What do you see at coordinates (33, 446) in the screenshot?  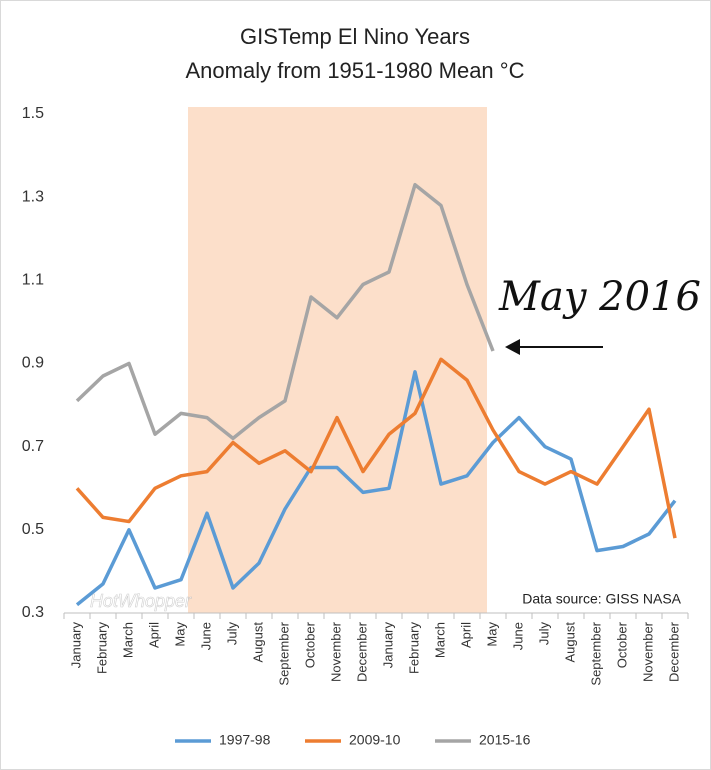 I see `y-tick-label: 0.7` at bounding box center [33, 446].